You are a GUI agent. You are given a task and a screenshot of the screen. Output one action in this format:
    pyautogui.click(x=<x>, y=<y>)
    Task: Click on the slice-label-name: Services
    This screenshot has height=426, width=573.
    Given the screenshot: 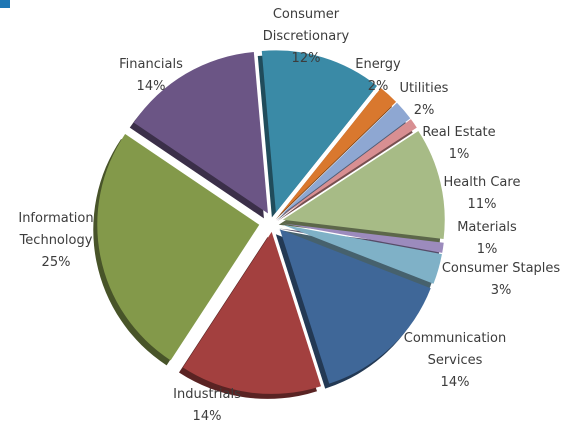 What is the action you would take?
    pyautogui.click(x=455, y=360)
    